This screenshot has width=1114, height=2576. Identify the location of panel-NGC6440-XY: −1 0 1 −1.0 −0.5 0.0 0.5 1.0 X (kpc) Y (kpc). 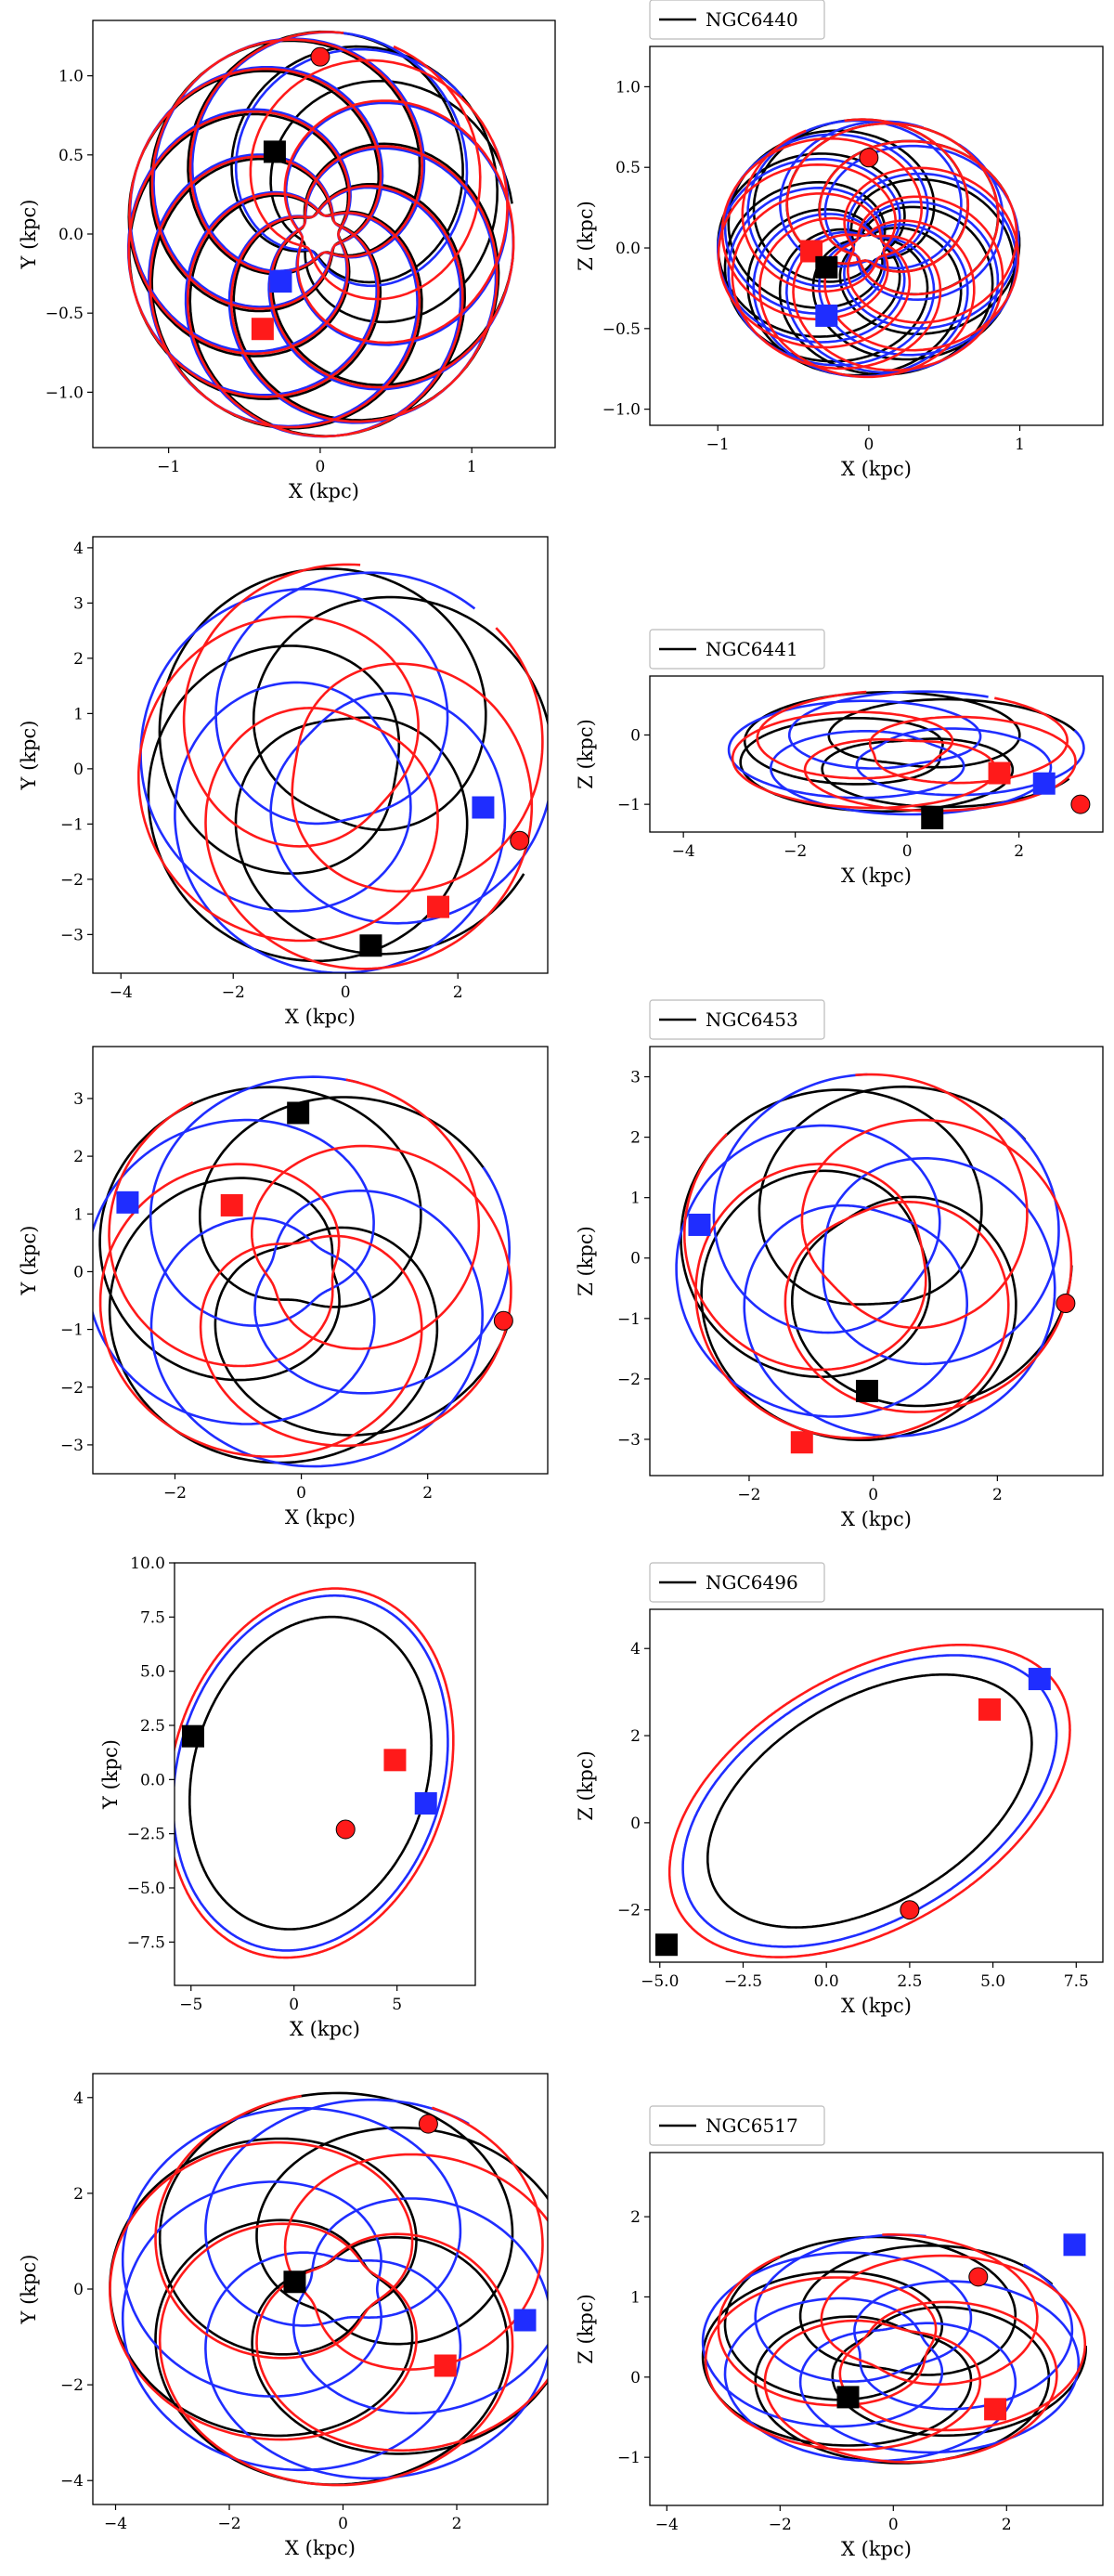
(287, 261).